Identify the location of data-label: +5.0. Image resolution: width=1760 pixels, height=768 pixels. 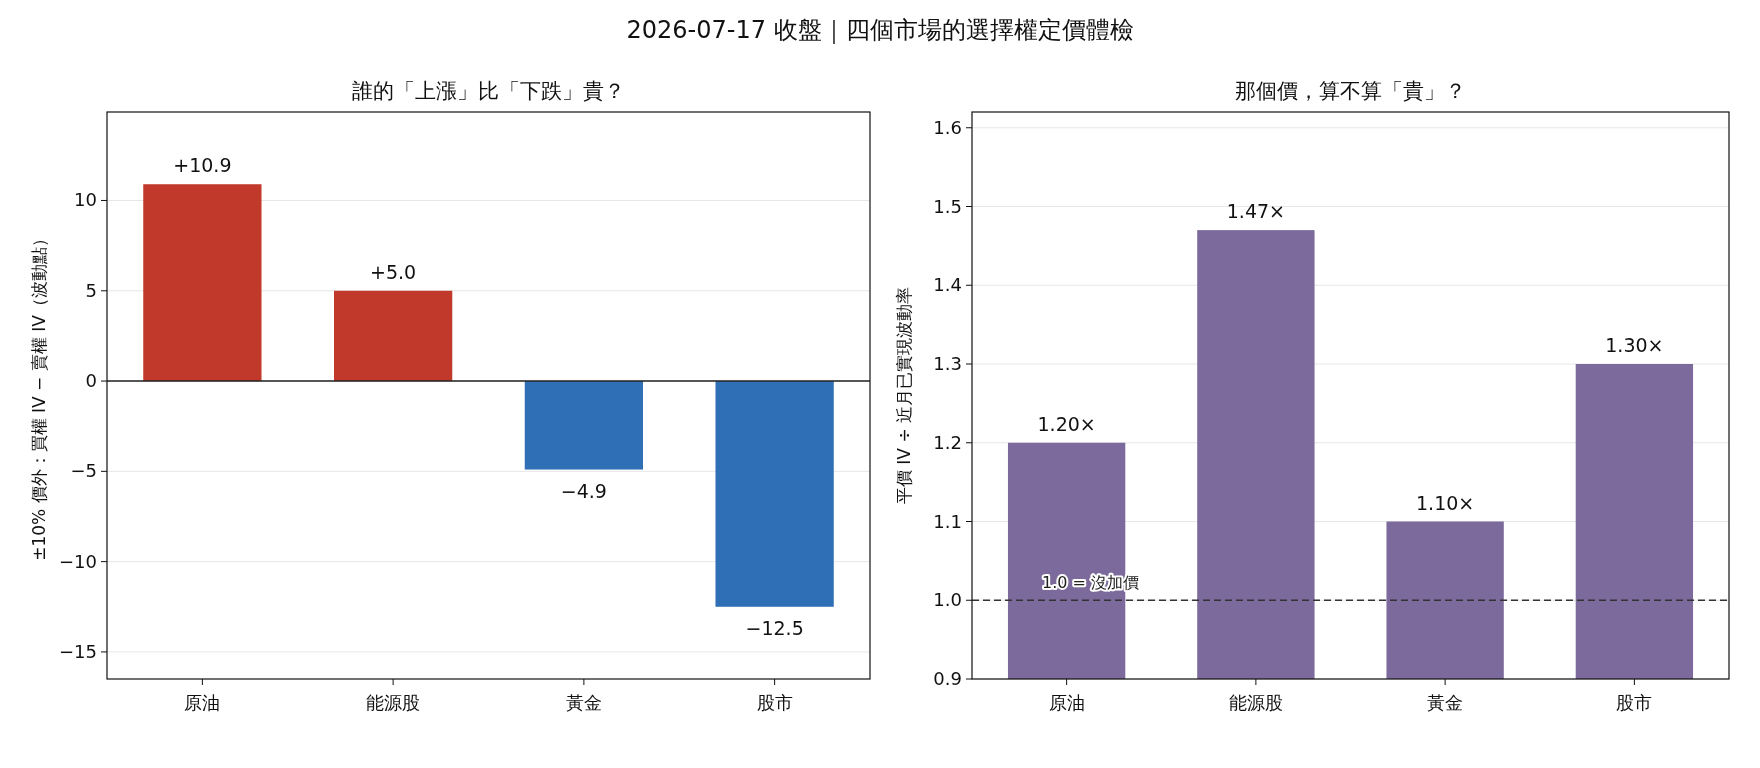
(393, 271).